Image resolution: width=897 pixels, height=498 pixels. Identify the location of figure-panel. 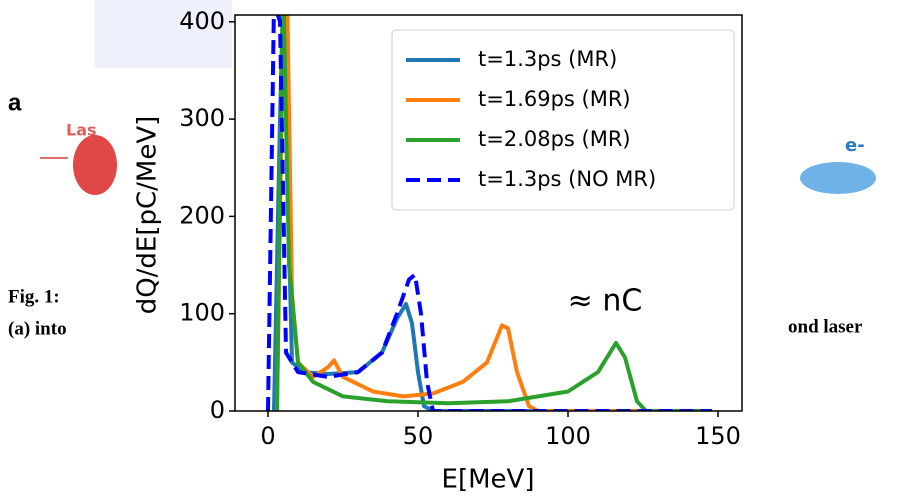
(163, 34).